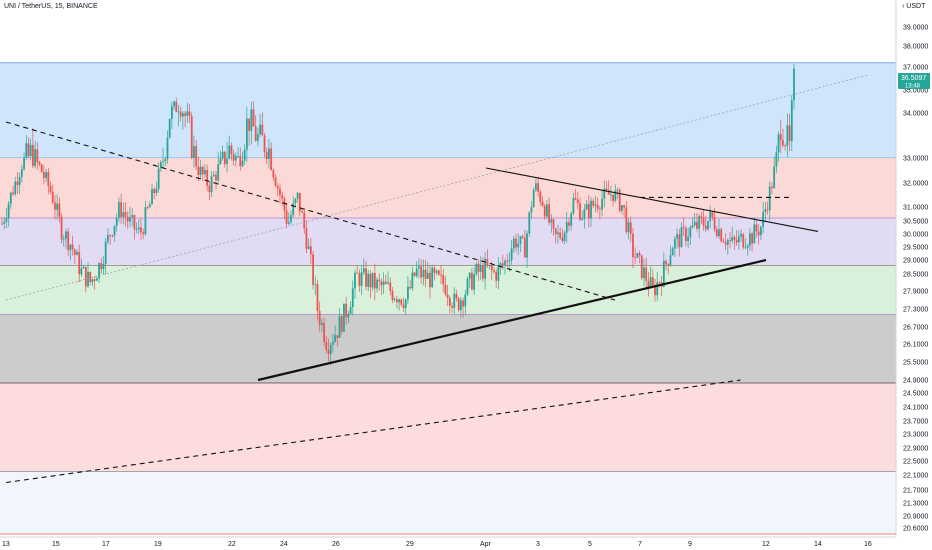 The width and height of the screenshot is (932, 550). Describe the element at coordinates (336, 544) in the screenshot. I see `time-tick-label: 26` at that location.